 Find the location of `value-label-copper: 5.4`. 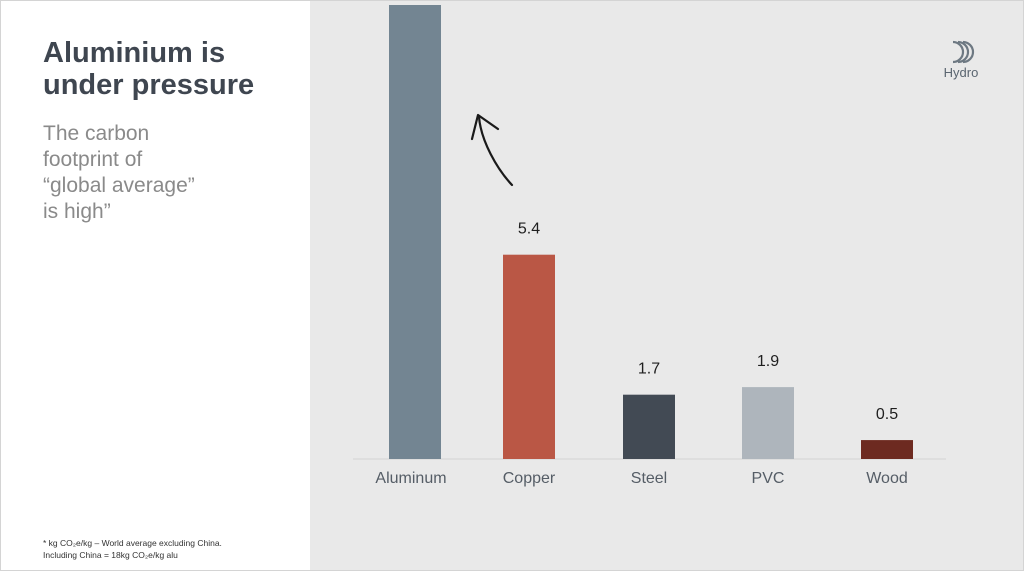

value-label-copper: 5.4 is located at coordinates (529, 229).